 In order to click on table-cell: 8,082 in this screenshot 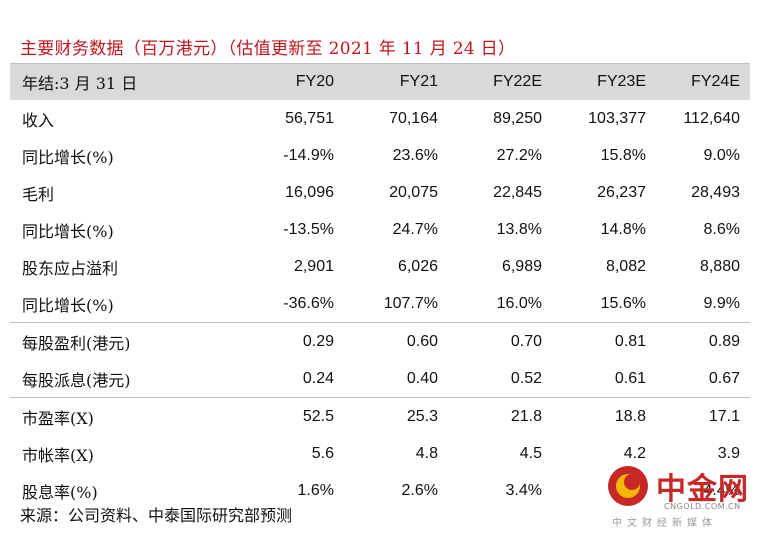, I will do `click(625, 266)`.